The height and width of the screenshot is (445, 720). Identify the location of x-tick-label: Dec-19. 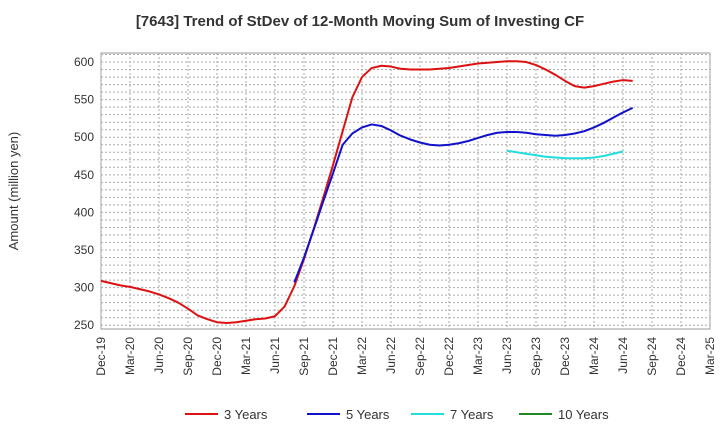
(101, 356).